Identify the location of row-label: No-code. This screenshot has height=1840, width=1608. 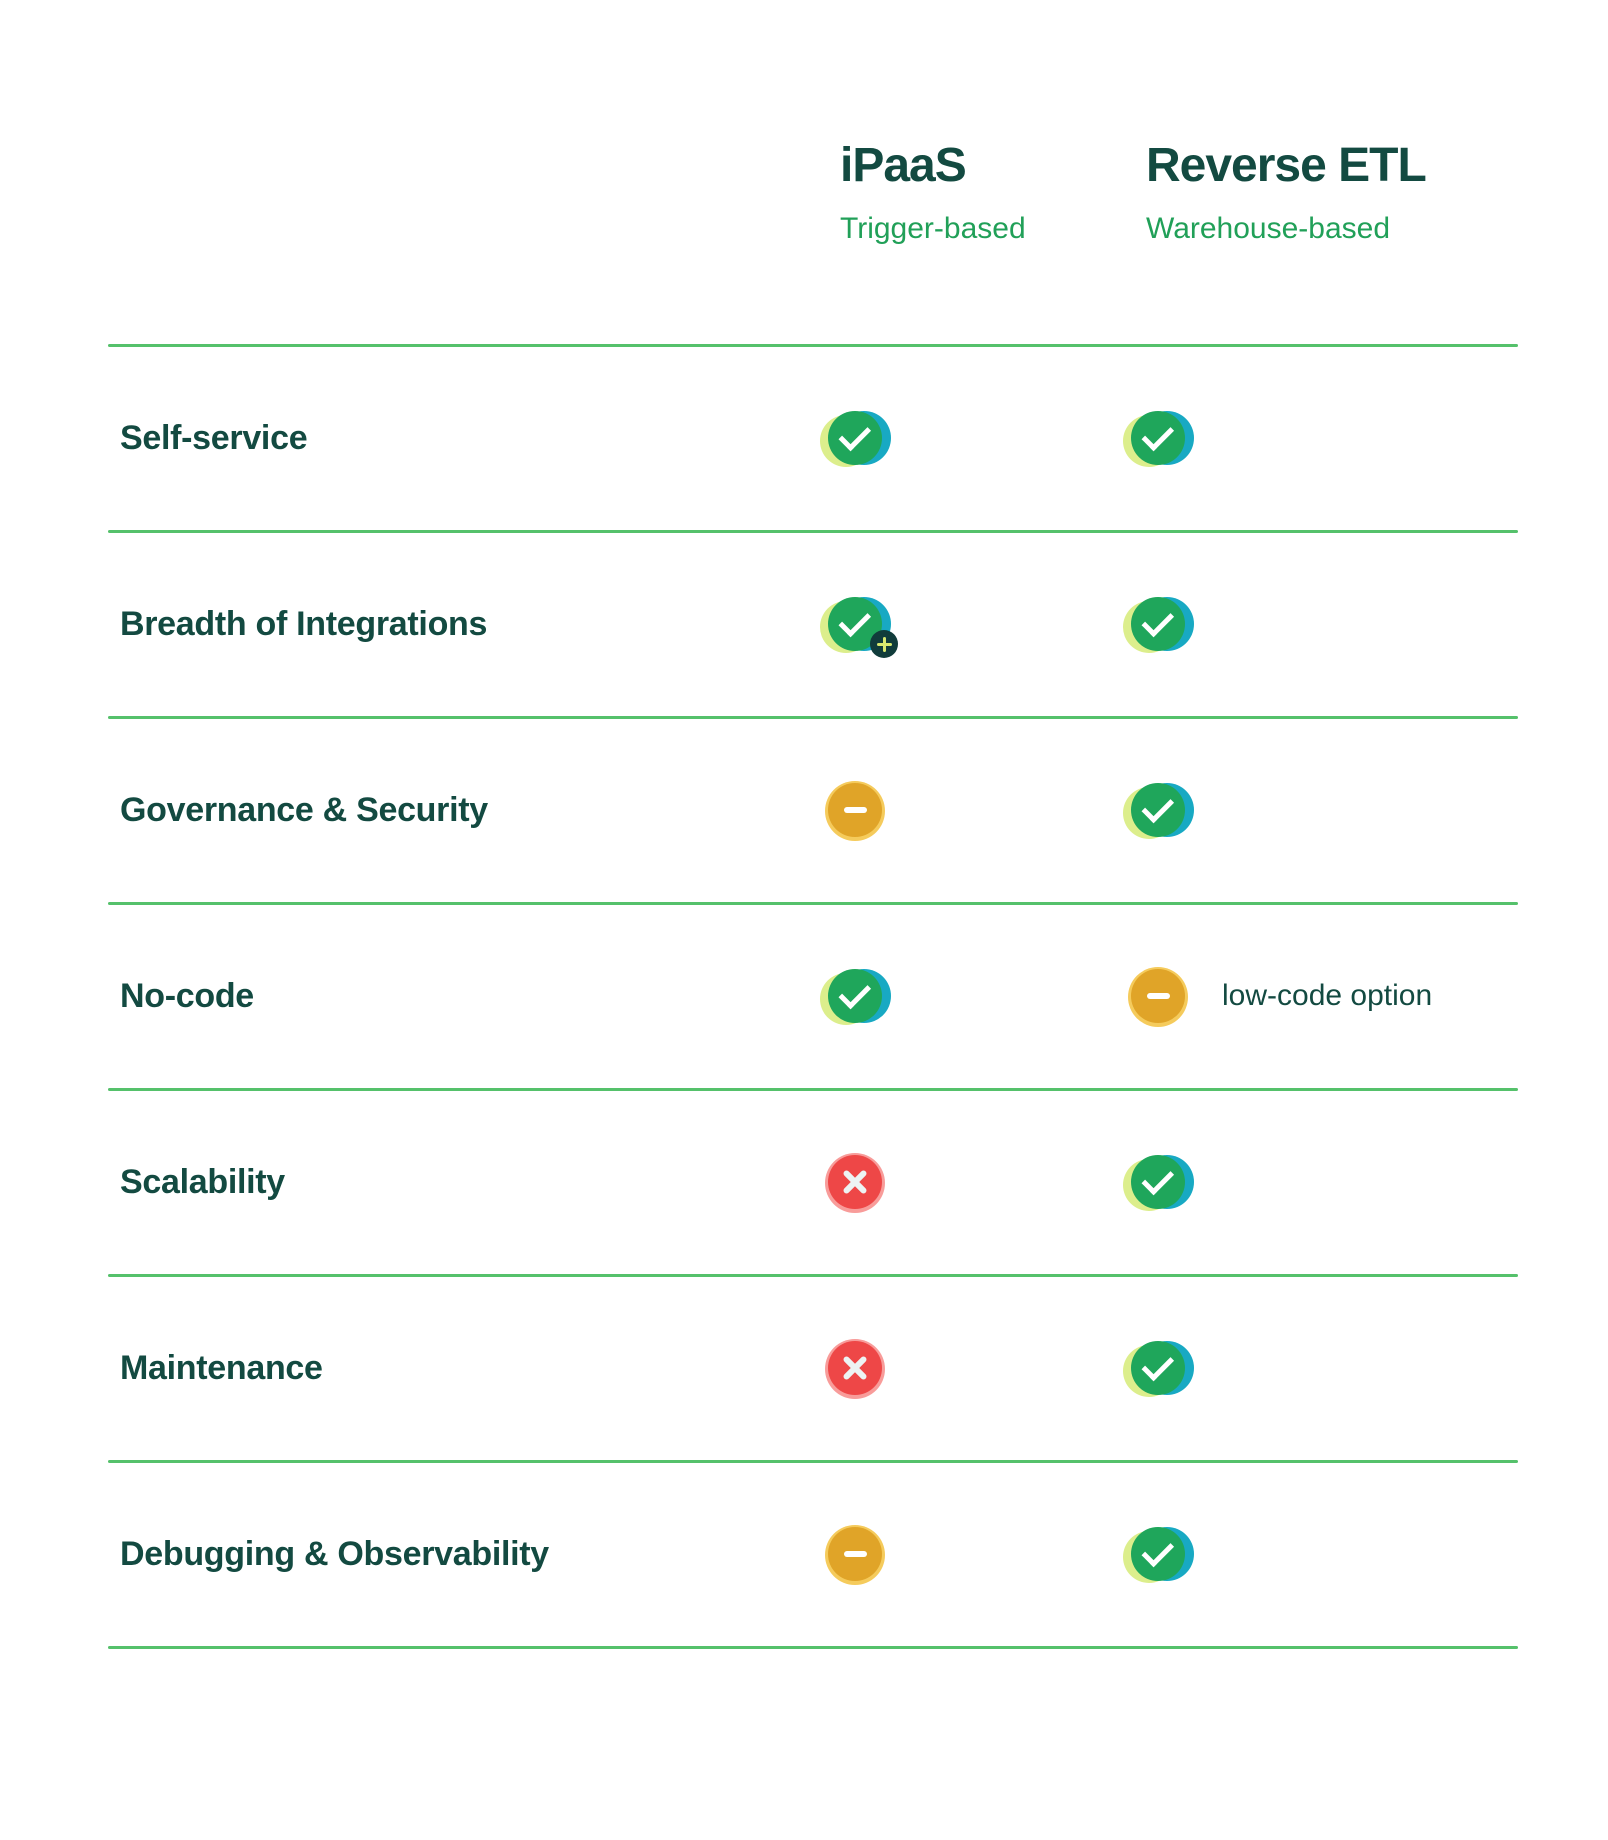
(187, 995).